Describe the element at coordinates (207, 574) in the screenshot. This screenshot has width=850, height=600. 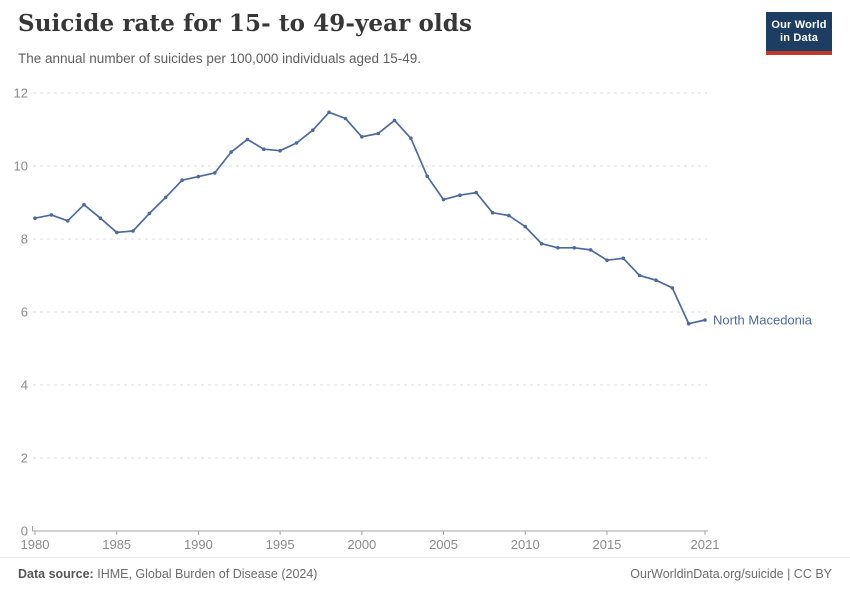
I see `data-source-value: IHME, Global Burden of Disease (2024)` at that location.